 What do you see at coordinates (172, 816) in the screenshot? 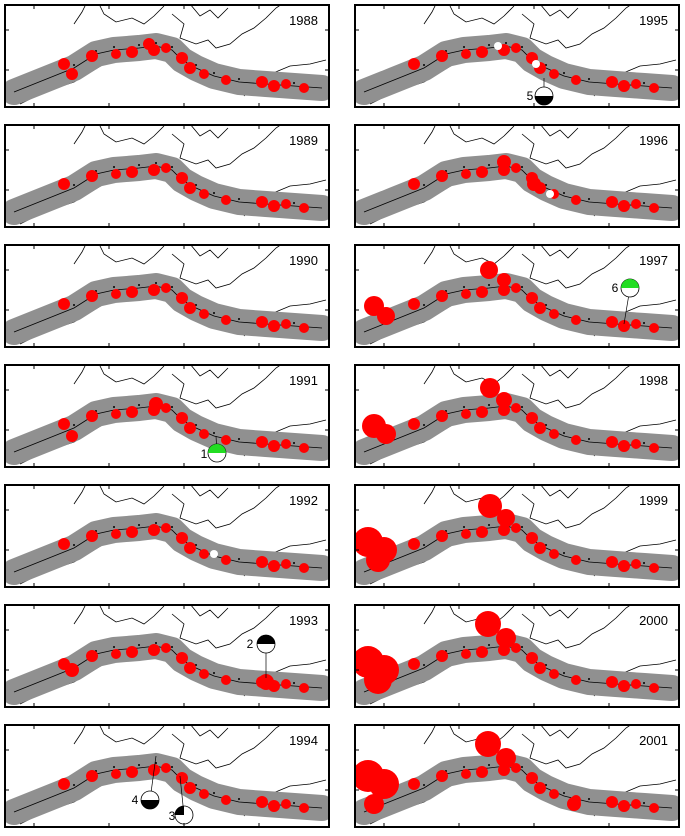
I see `event-number-label: 3` at bounding box center [172, 816].